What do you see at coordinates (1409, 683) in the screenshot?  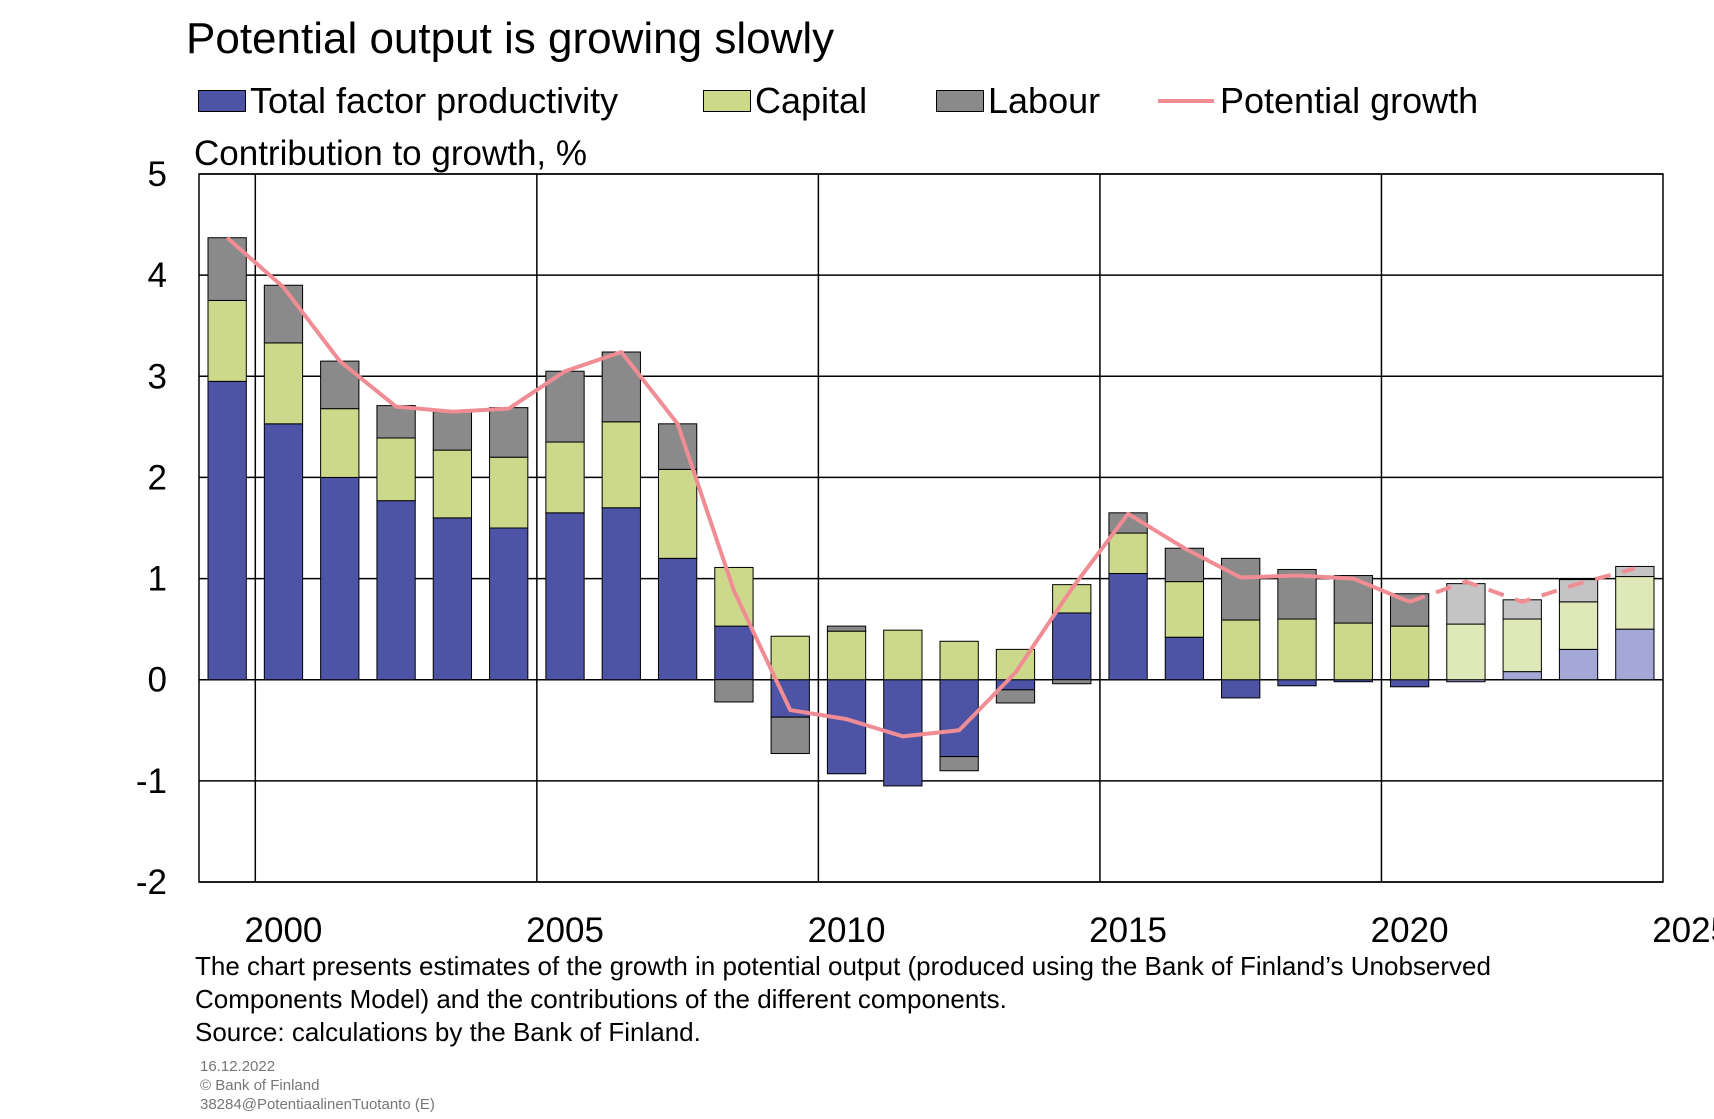 I see `bar-total-factor-productivity-2020` at bounding box center [1409, 683].